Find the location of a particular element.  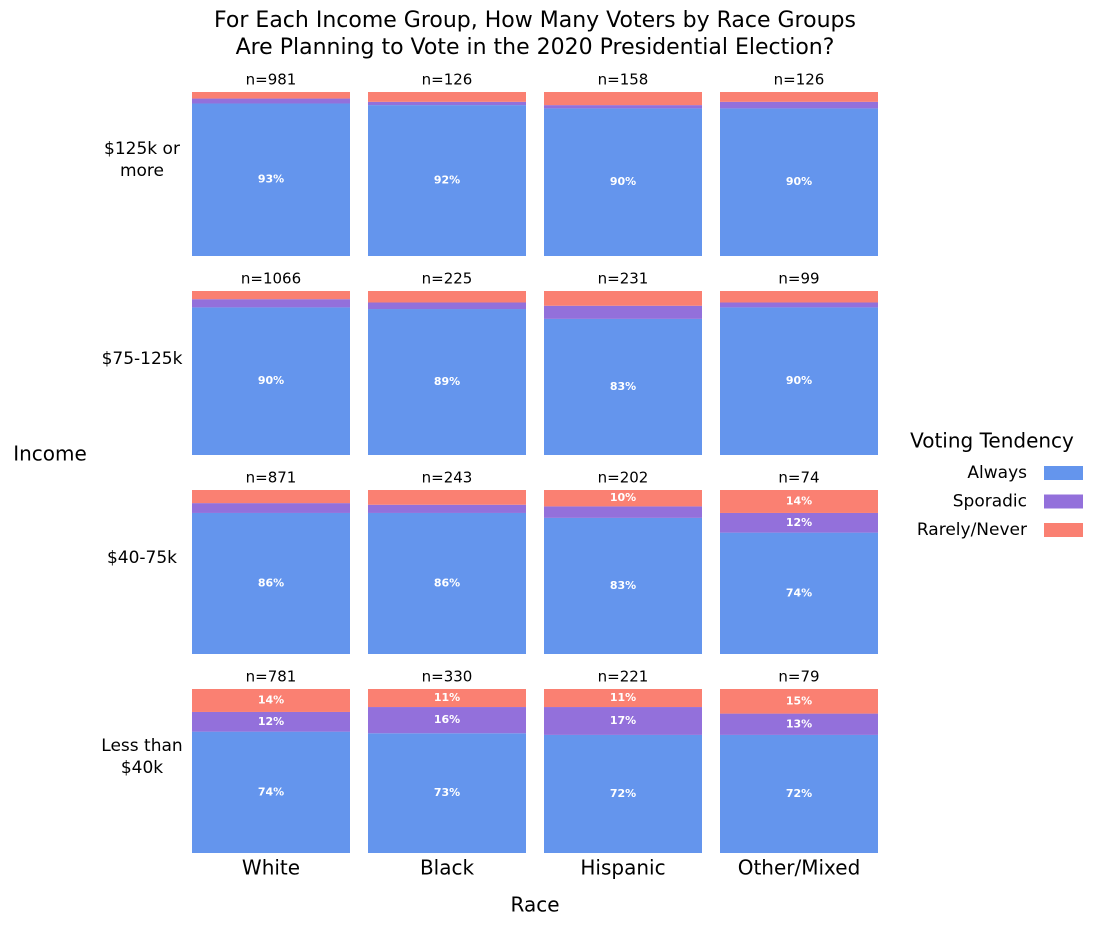

row-label: more is located at coordinates (142, 171).